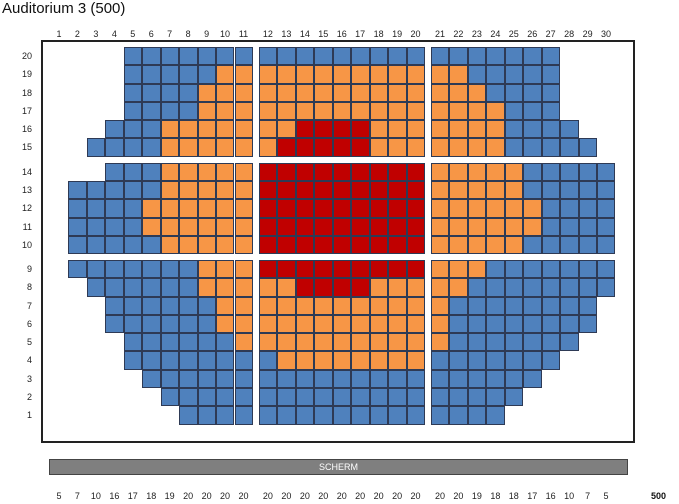  I want to click on column-seat-count: 18, so click(495, 496).